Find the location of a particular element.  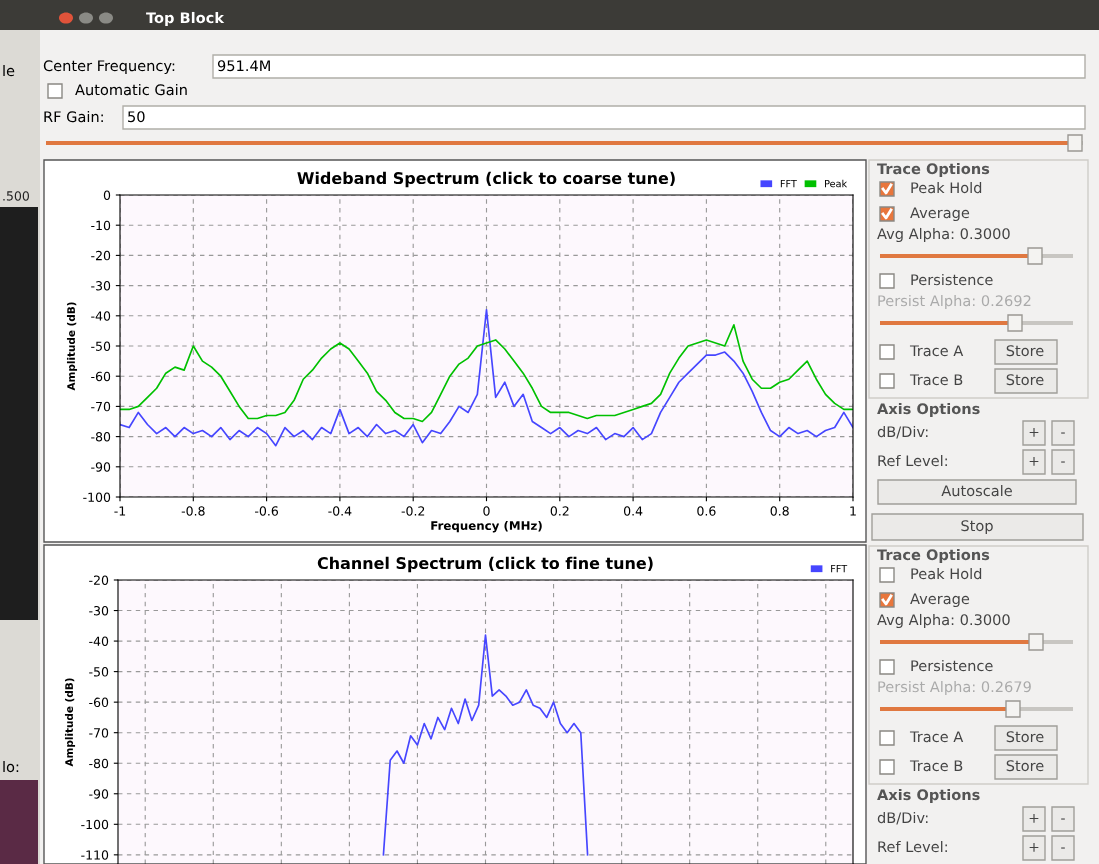

text: Persist Alpha: 0.2692 is located at coordinates (954, 302).